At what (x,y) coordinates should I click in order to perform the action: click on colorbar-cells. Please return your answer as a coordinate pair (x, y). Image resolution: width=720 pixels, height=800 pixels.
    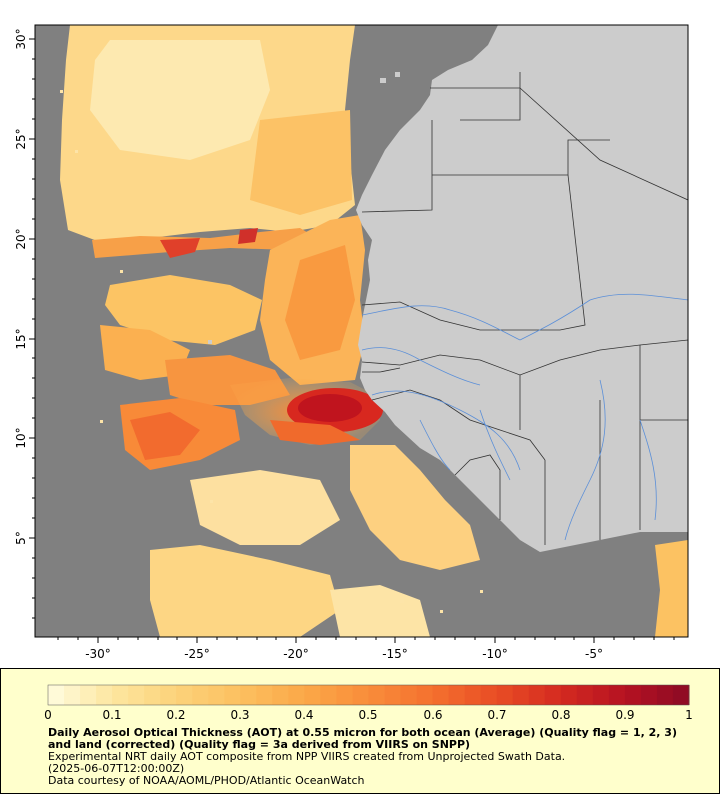
    Looking at the image, I should click on (369, 695).